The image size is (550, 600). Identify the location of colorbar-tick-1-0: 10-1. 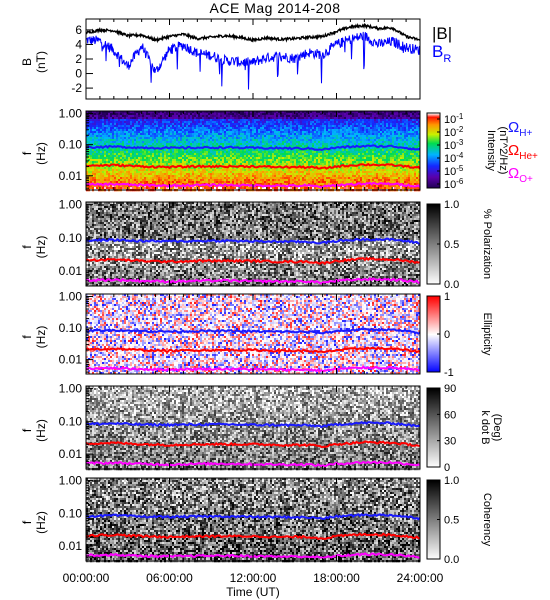
(454, 119).